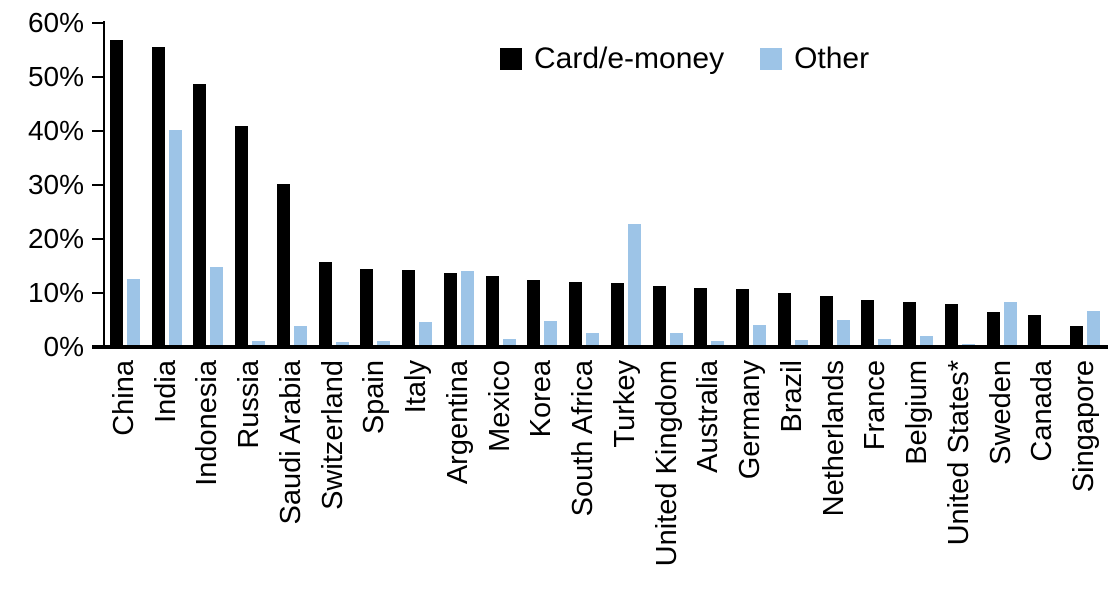  I want to click on x-label-cell: Brazil, so click(793, 396).